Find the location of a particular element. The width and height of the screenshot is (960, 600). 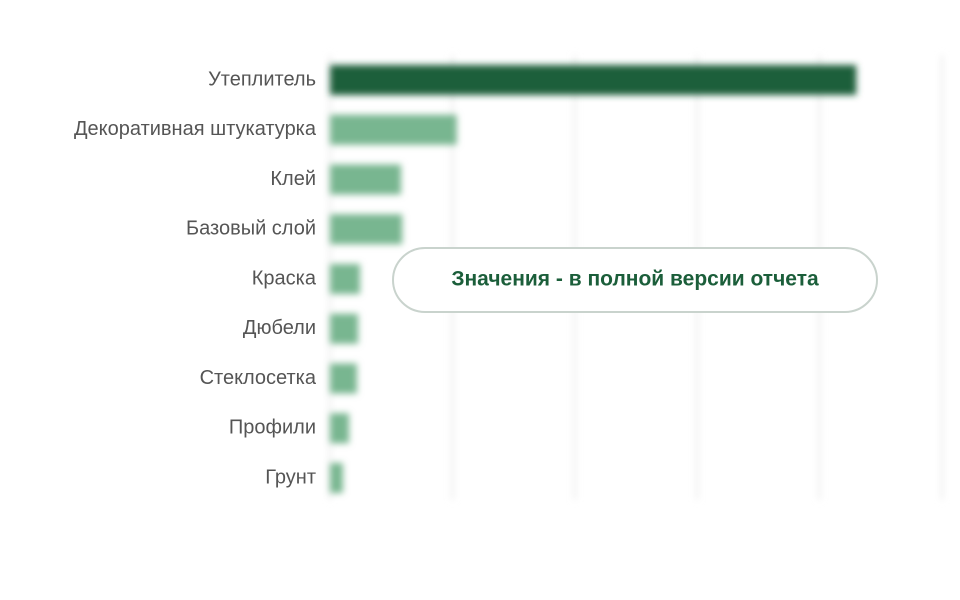

category-label: Профили is located at coordinates (272, 428).